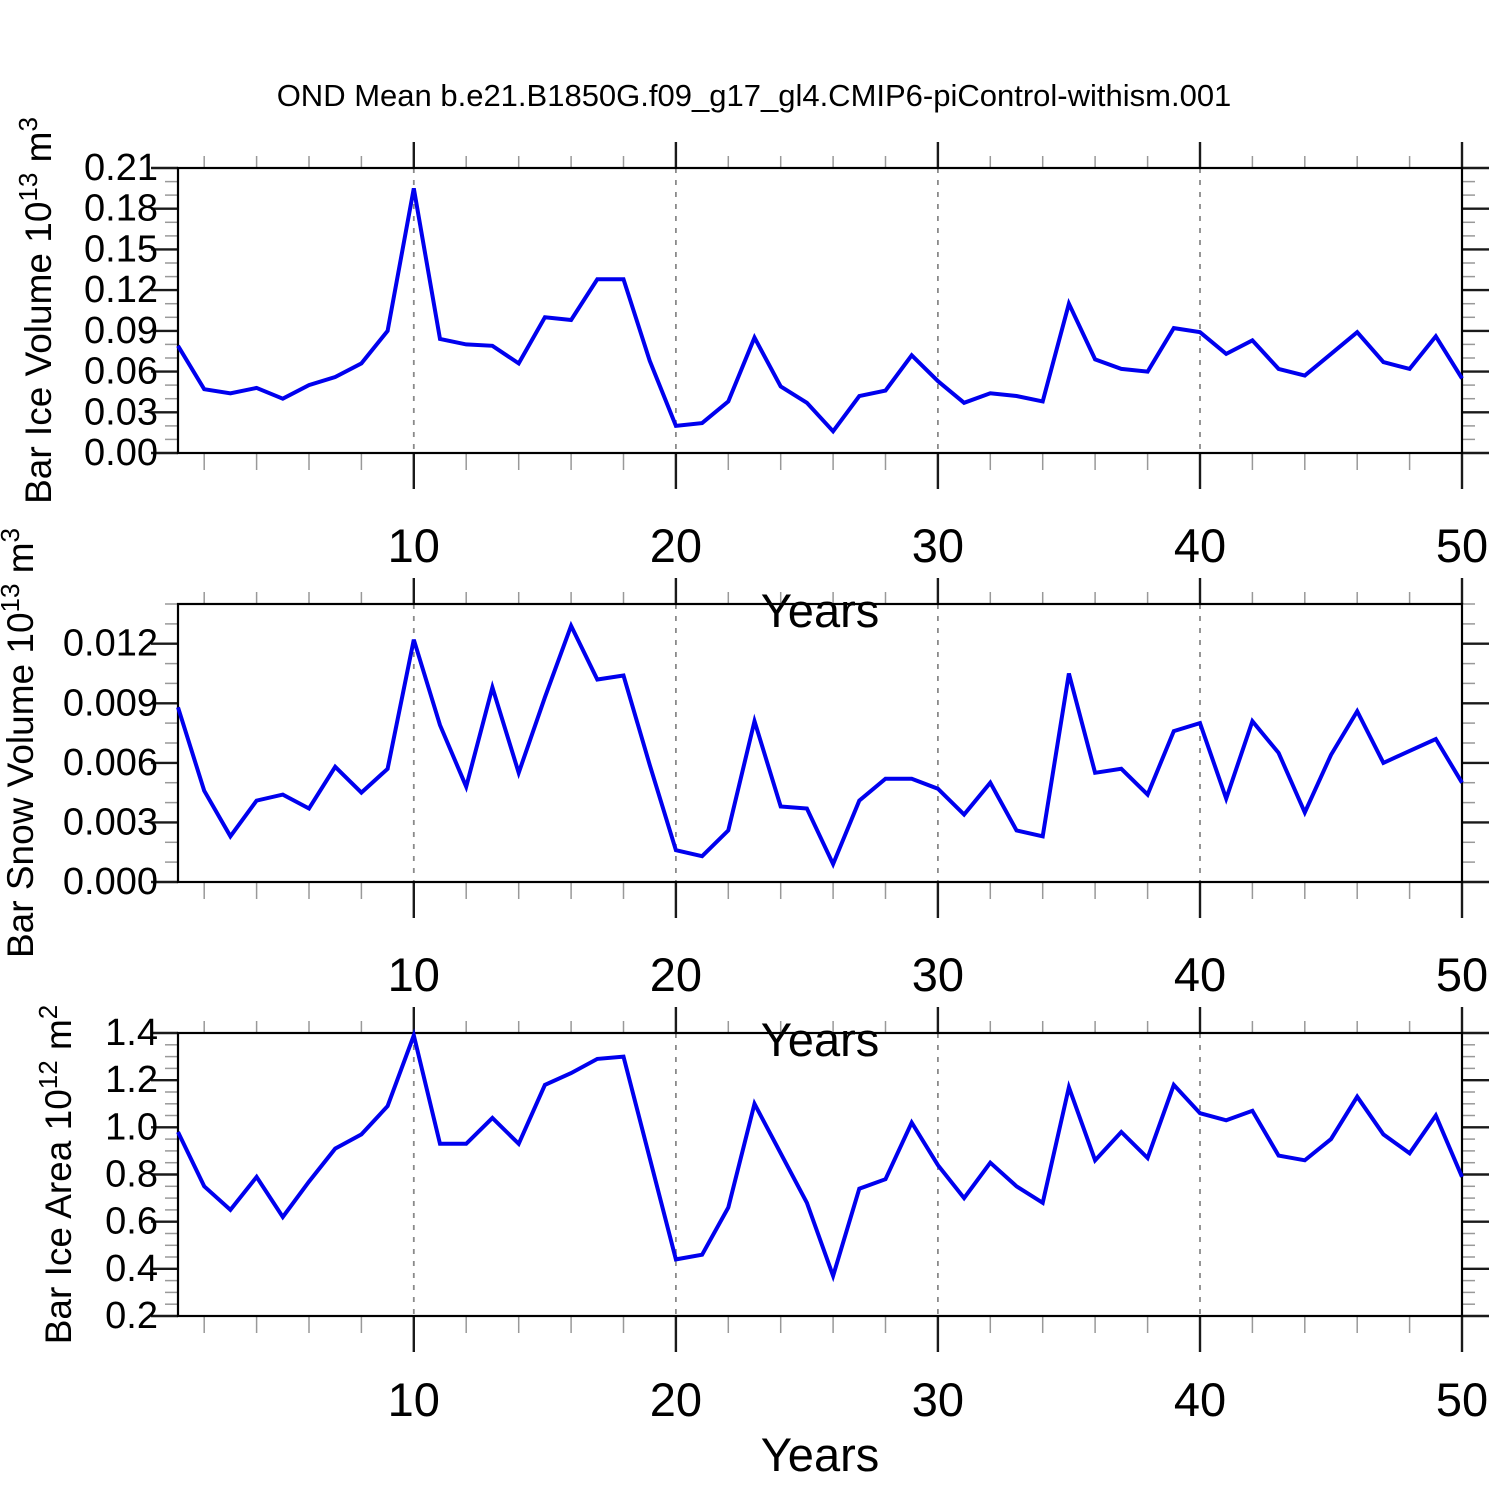 The image size is (1500, 1500). What do you see at coordinates (110, 644) in the screenshot?
I see `y-tick-label: 0.012` at bounding box center [110, 644].